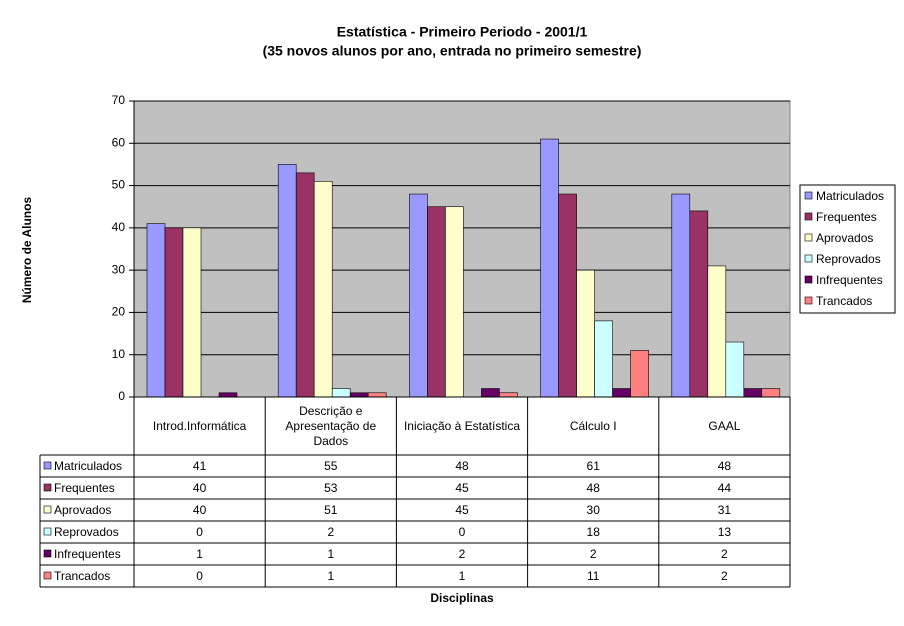  What do you see at coordinates (86, 532) in the screenshot?
I see `row-label: Reprovados` at bounding box center [86, 532].